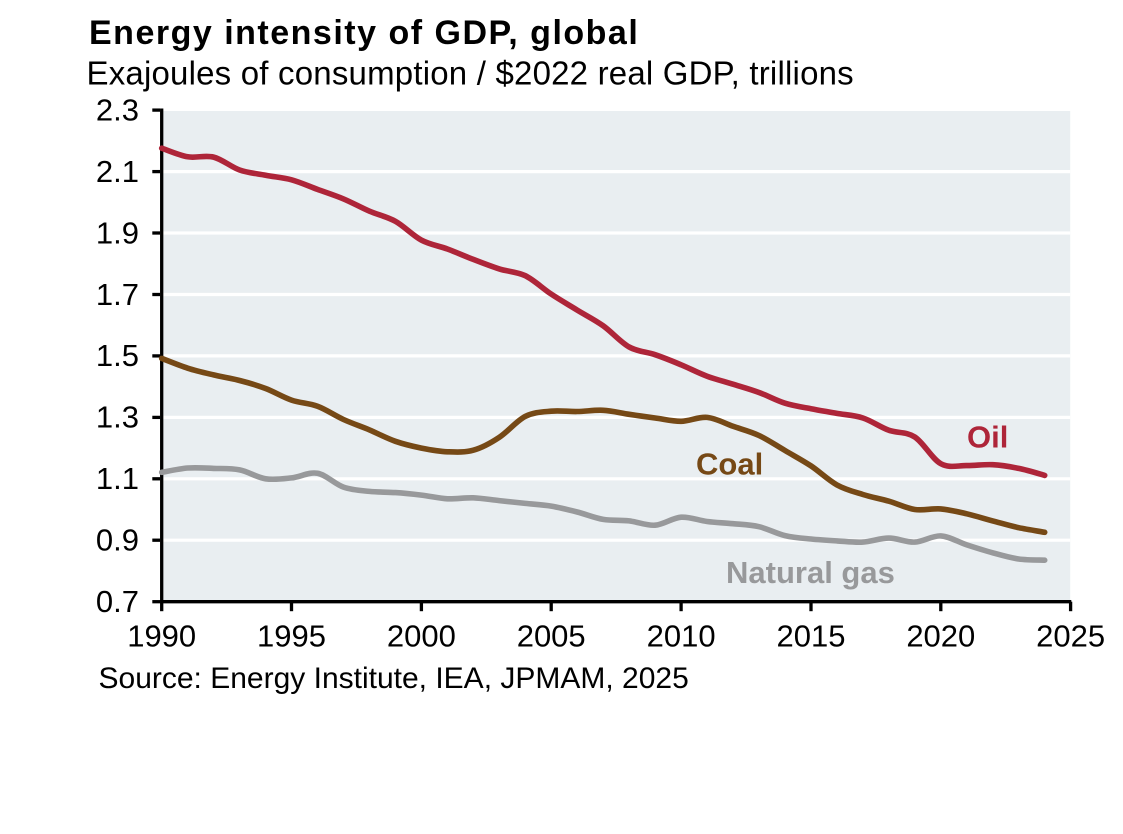 Image resolution: width=1123 pixels, height=834 pixels. What do you see at coordinates (117, 171) in the screenshot?
I see `svg-text: 2.1` at bounding box center [117, 171].